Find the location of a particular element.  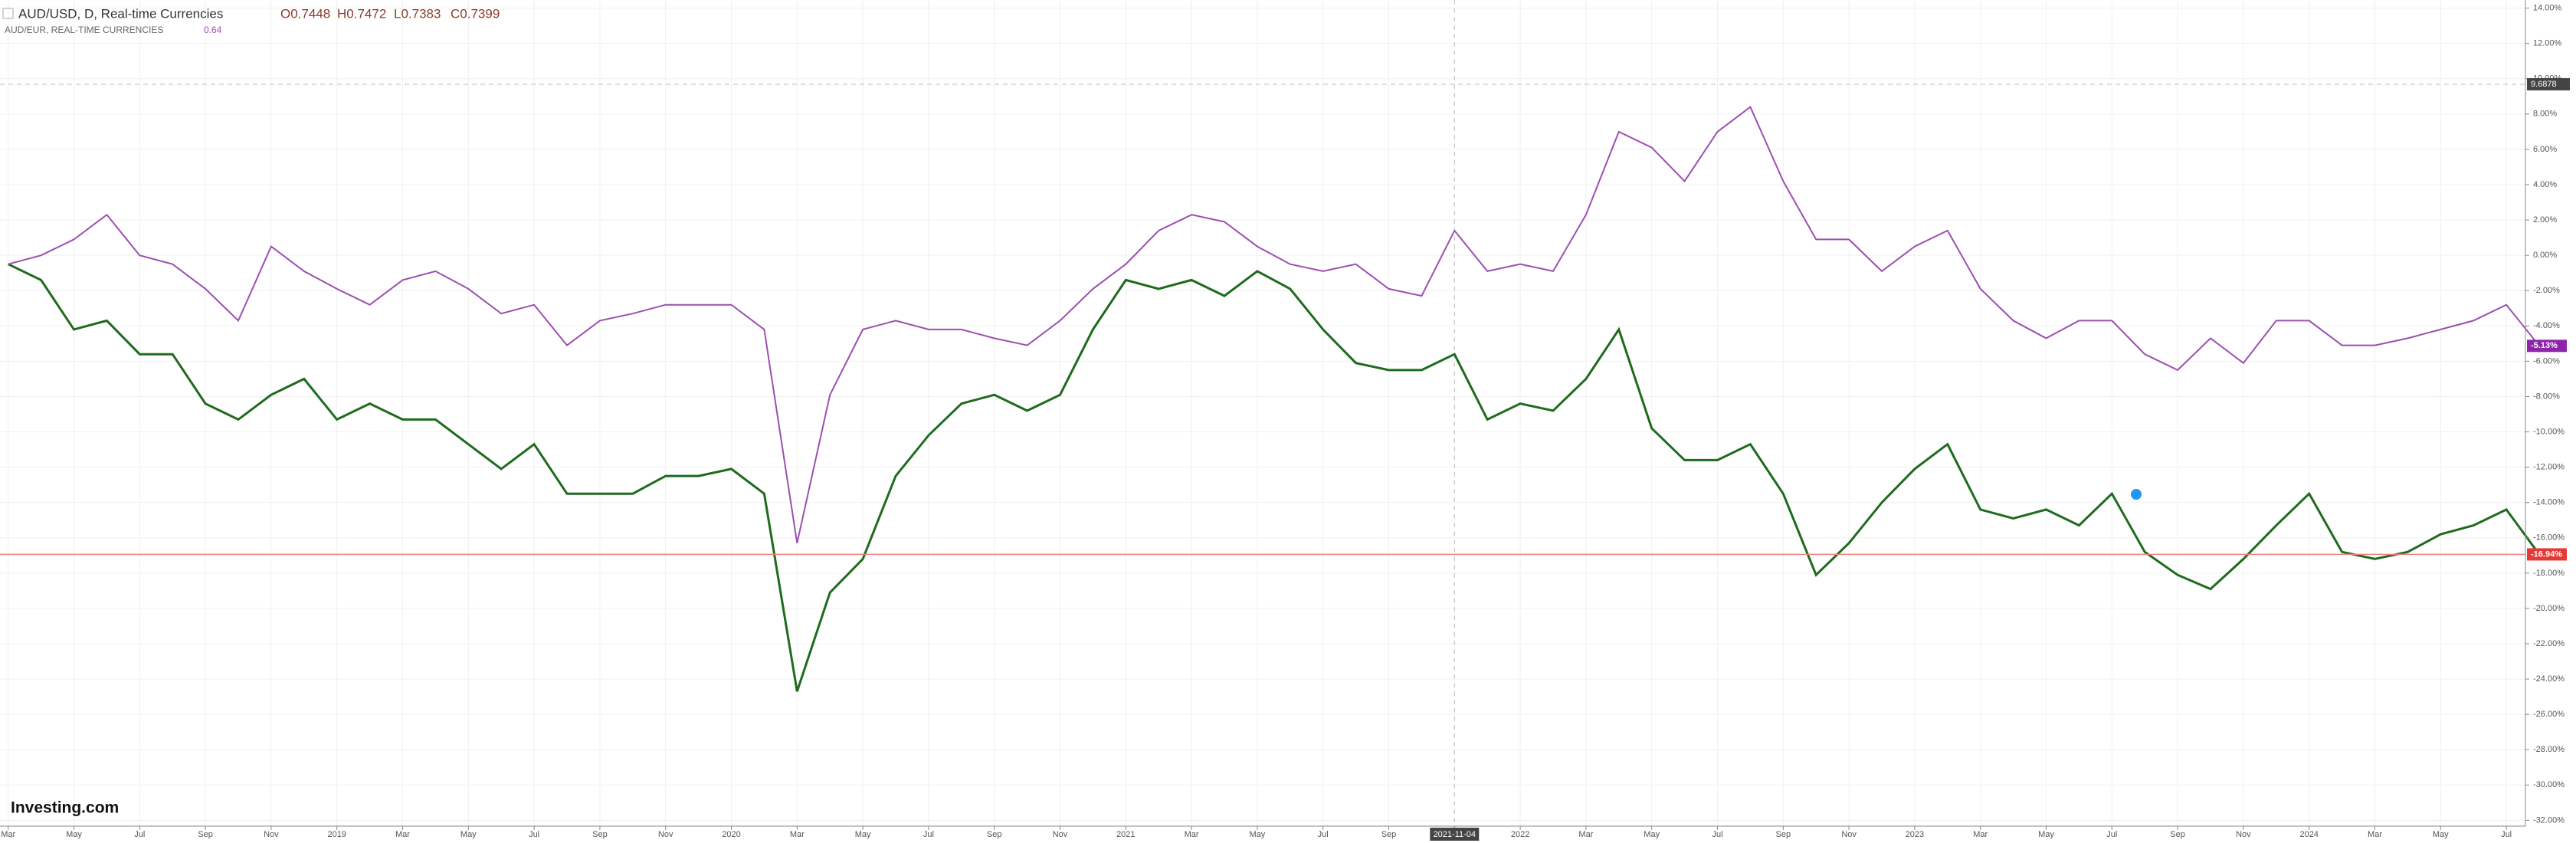

logo: Investing.com is located at coordinates (65, 808).